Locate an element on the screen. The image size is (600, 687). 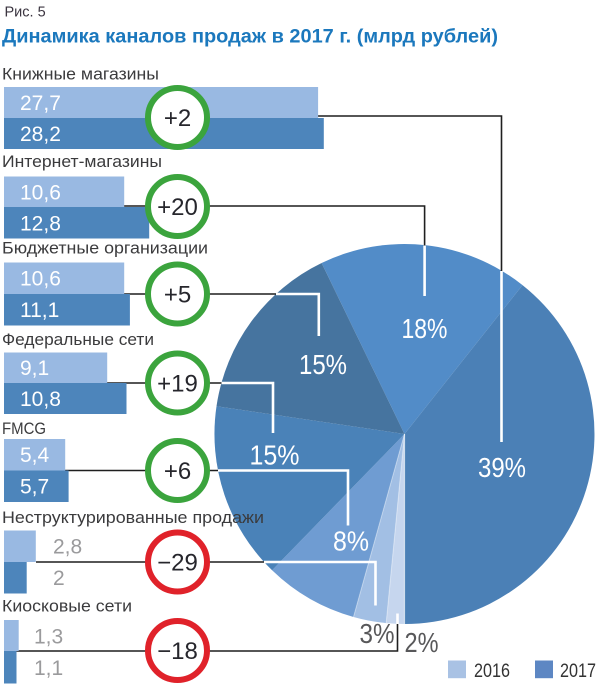
svg-text: 2,8 is located at coordinates (67, 547).